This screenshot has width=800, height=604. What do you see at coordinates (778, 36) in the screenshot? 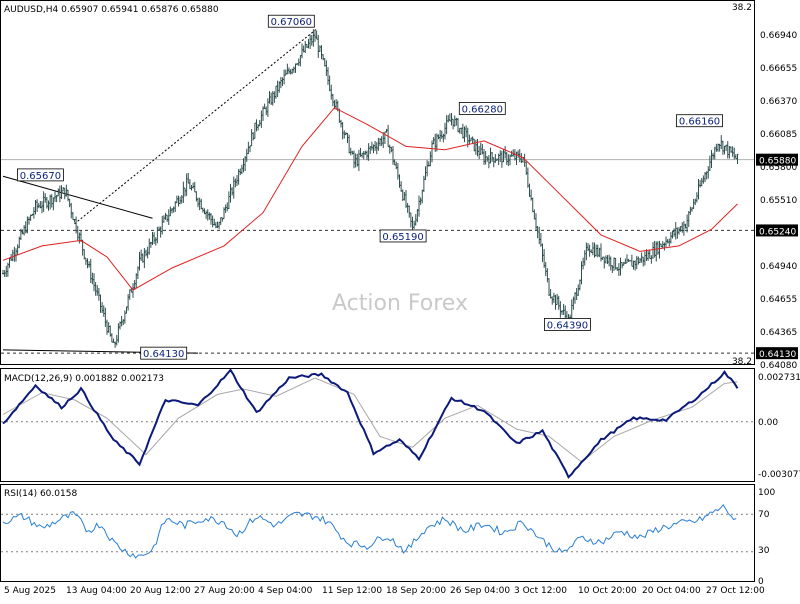
I see `price-ytick: 0.66940` at bounding box center [778, 36].